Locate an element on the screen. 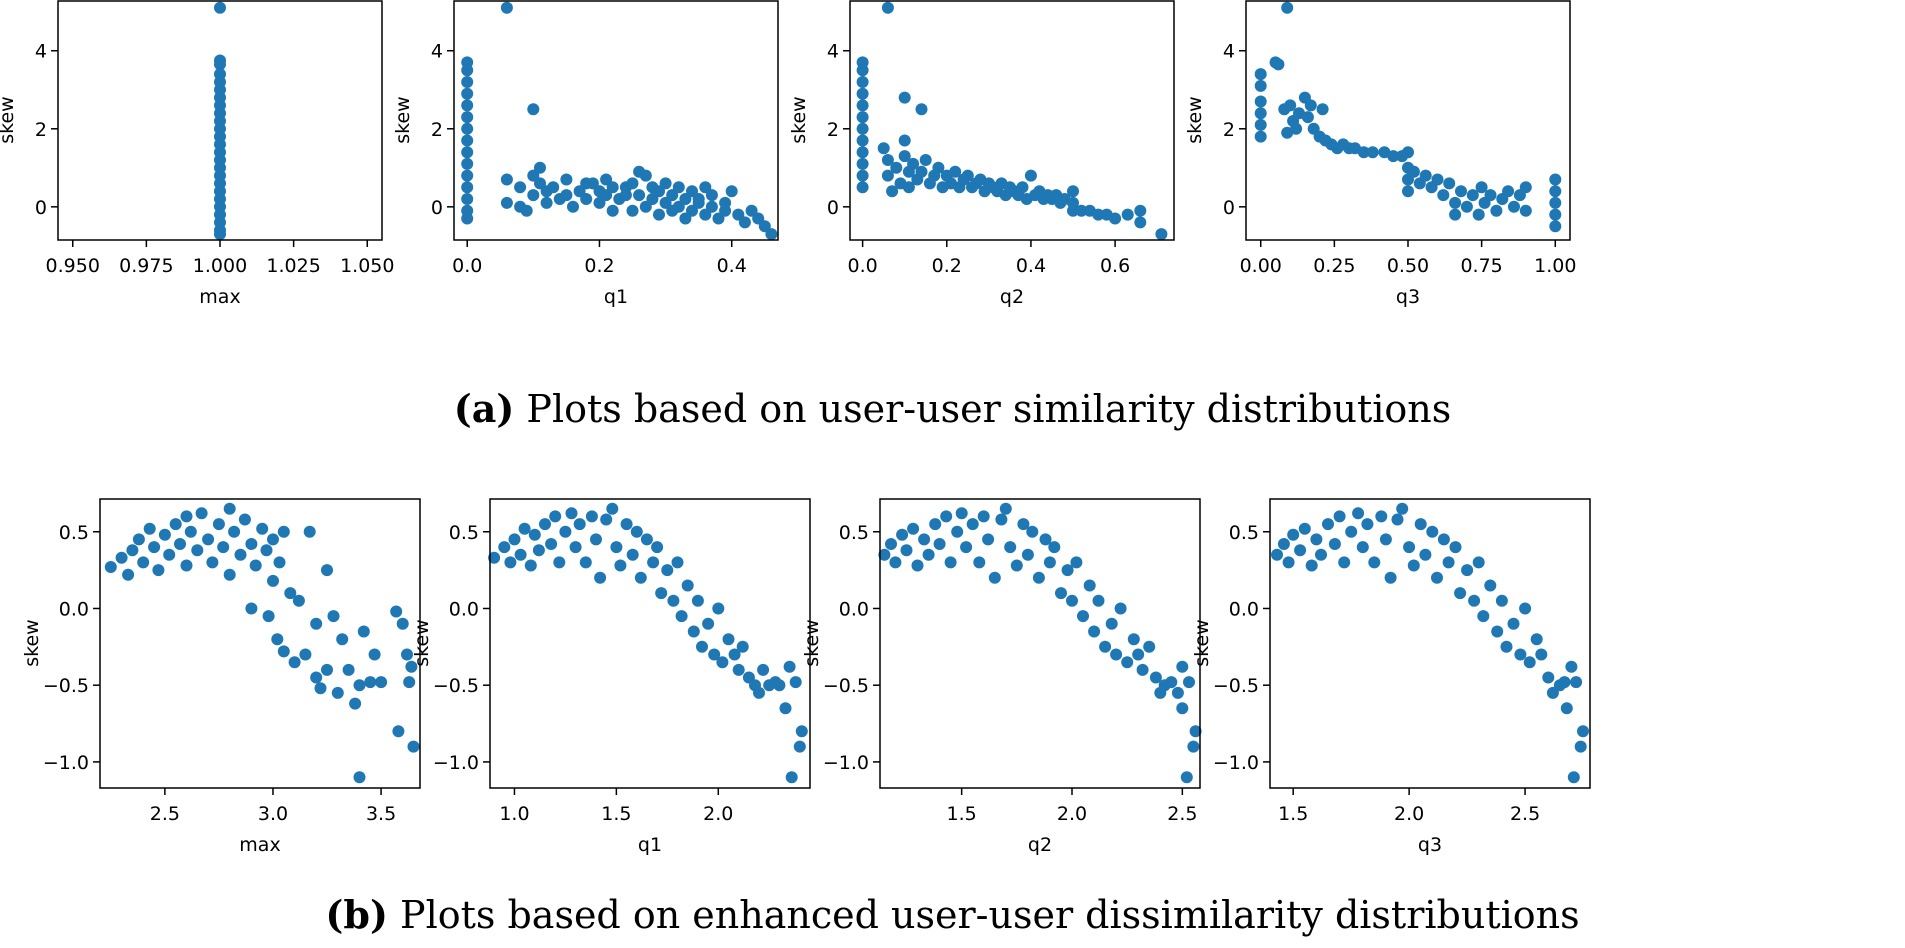 This screenshot has width=1905, height=948. x-tick-label: 1.050 is located at coordinates (367, 266).